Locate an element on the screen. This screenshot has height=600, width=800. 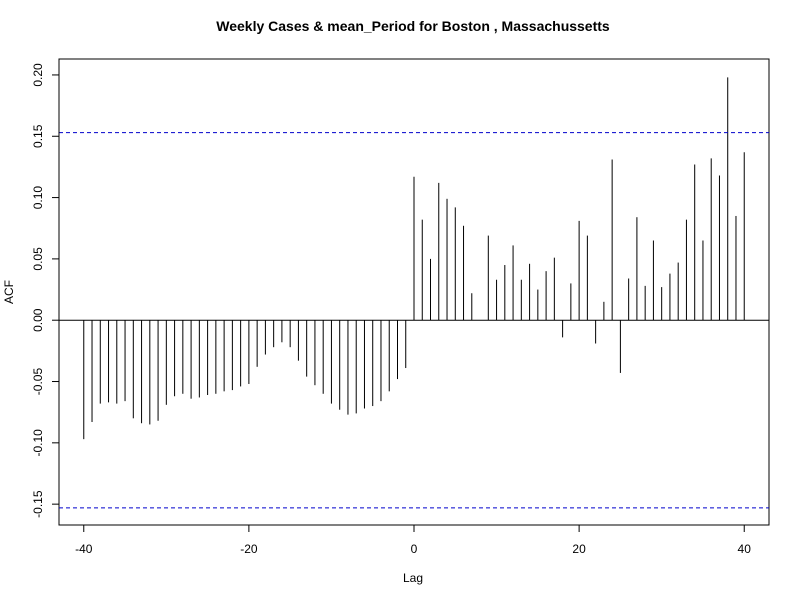
y-tick-label: 0.00 is located at coordinates (38, 320).